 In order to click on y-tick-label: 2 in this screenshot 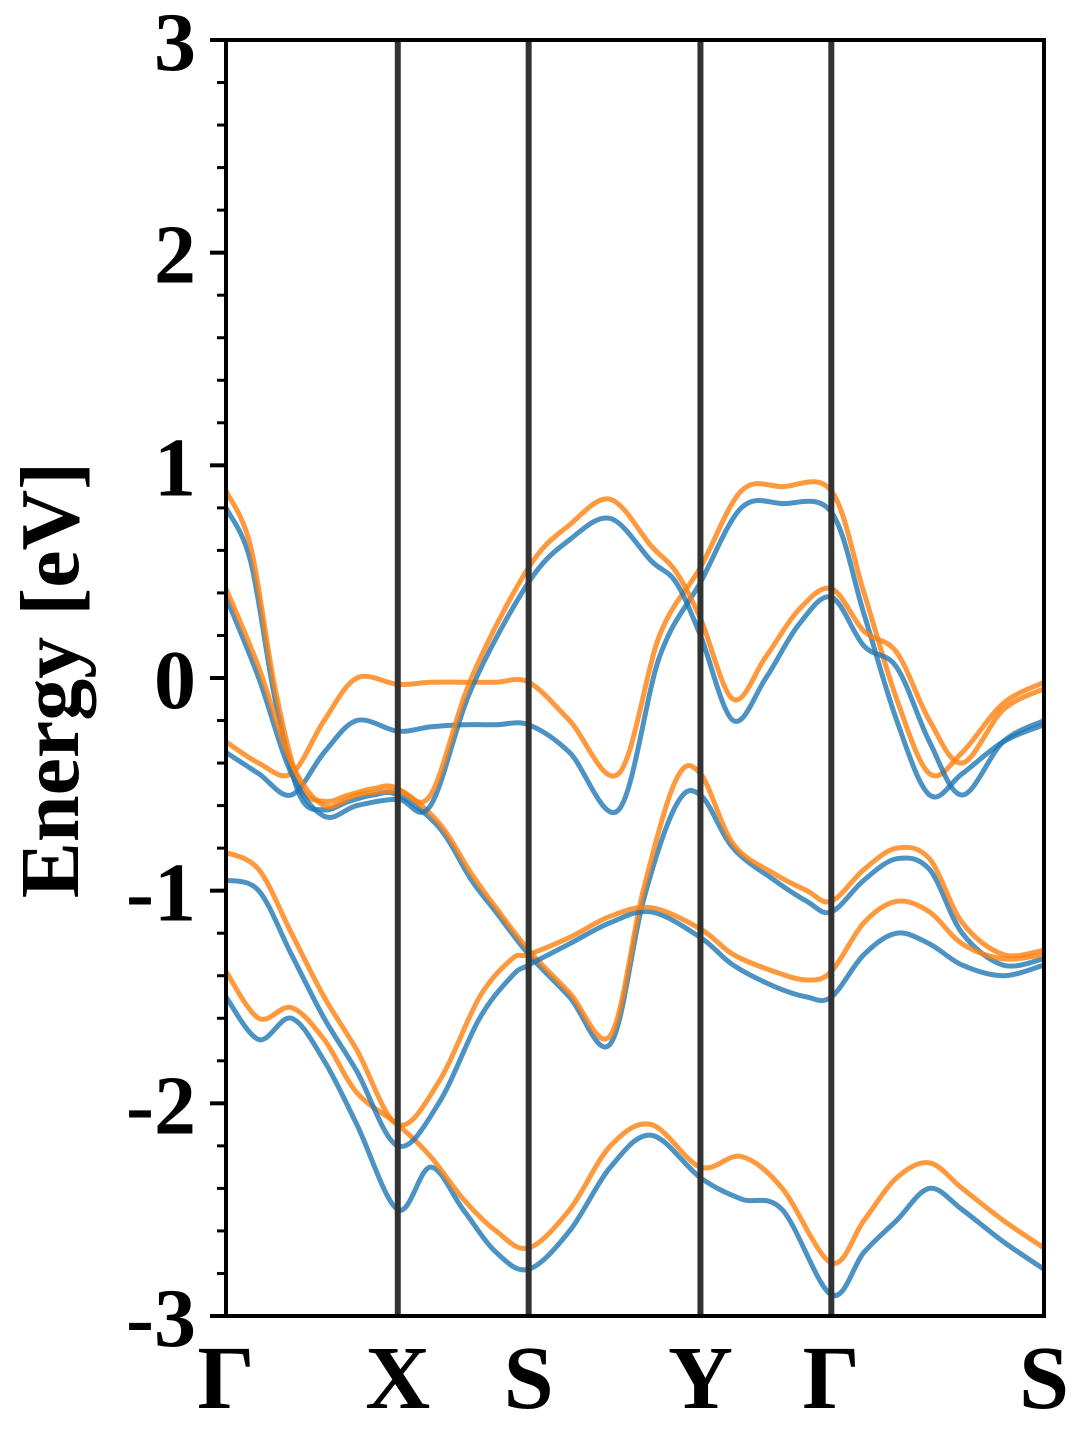, I will do `click(175, 255)`.